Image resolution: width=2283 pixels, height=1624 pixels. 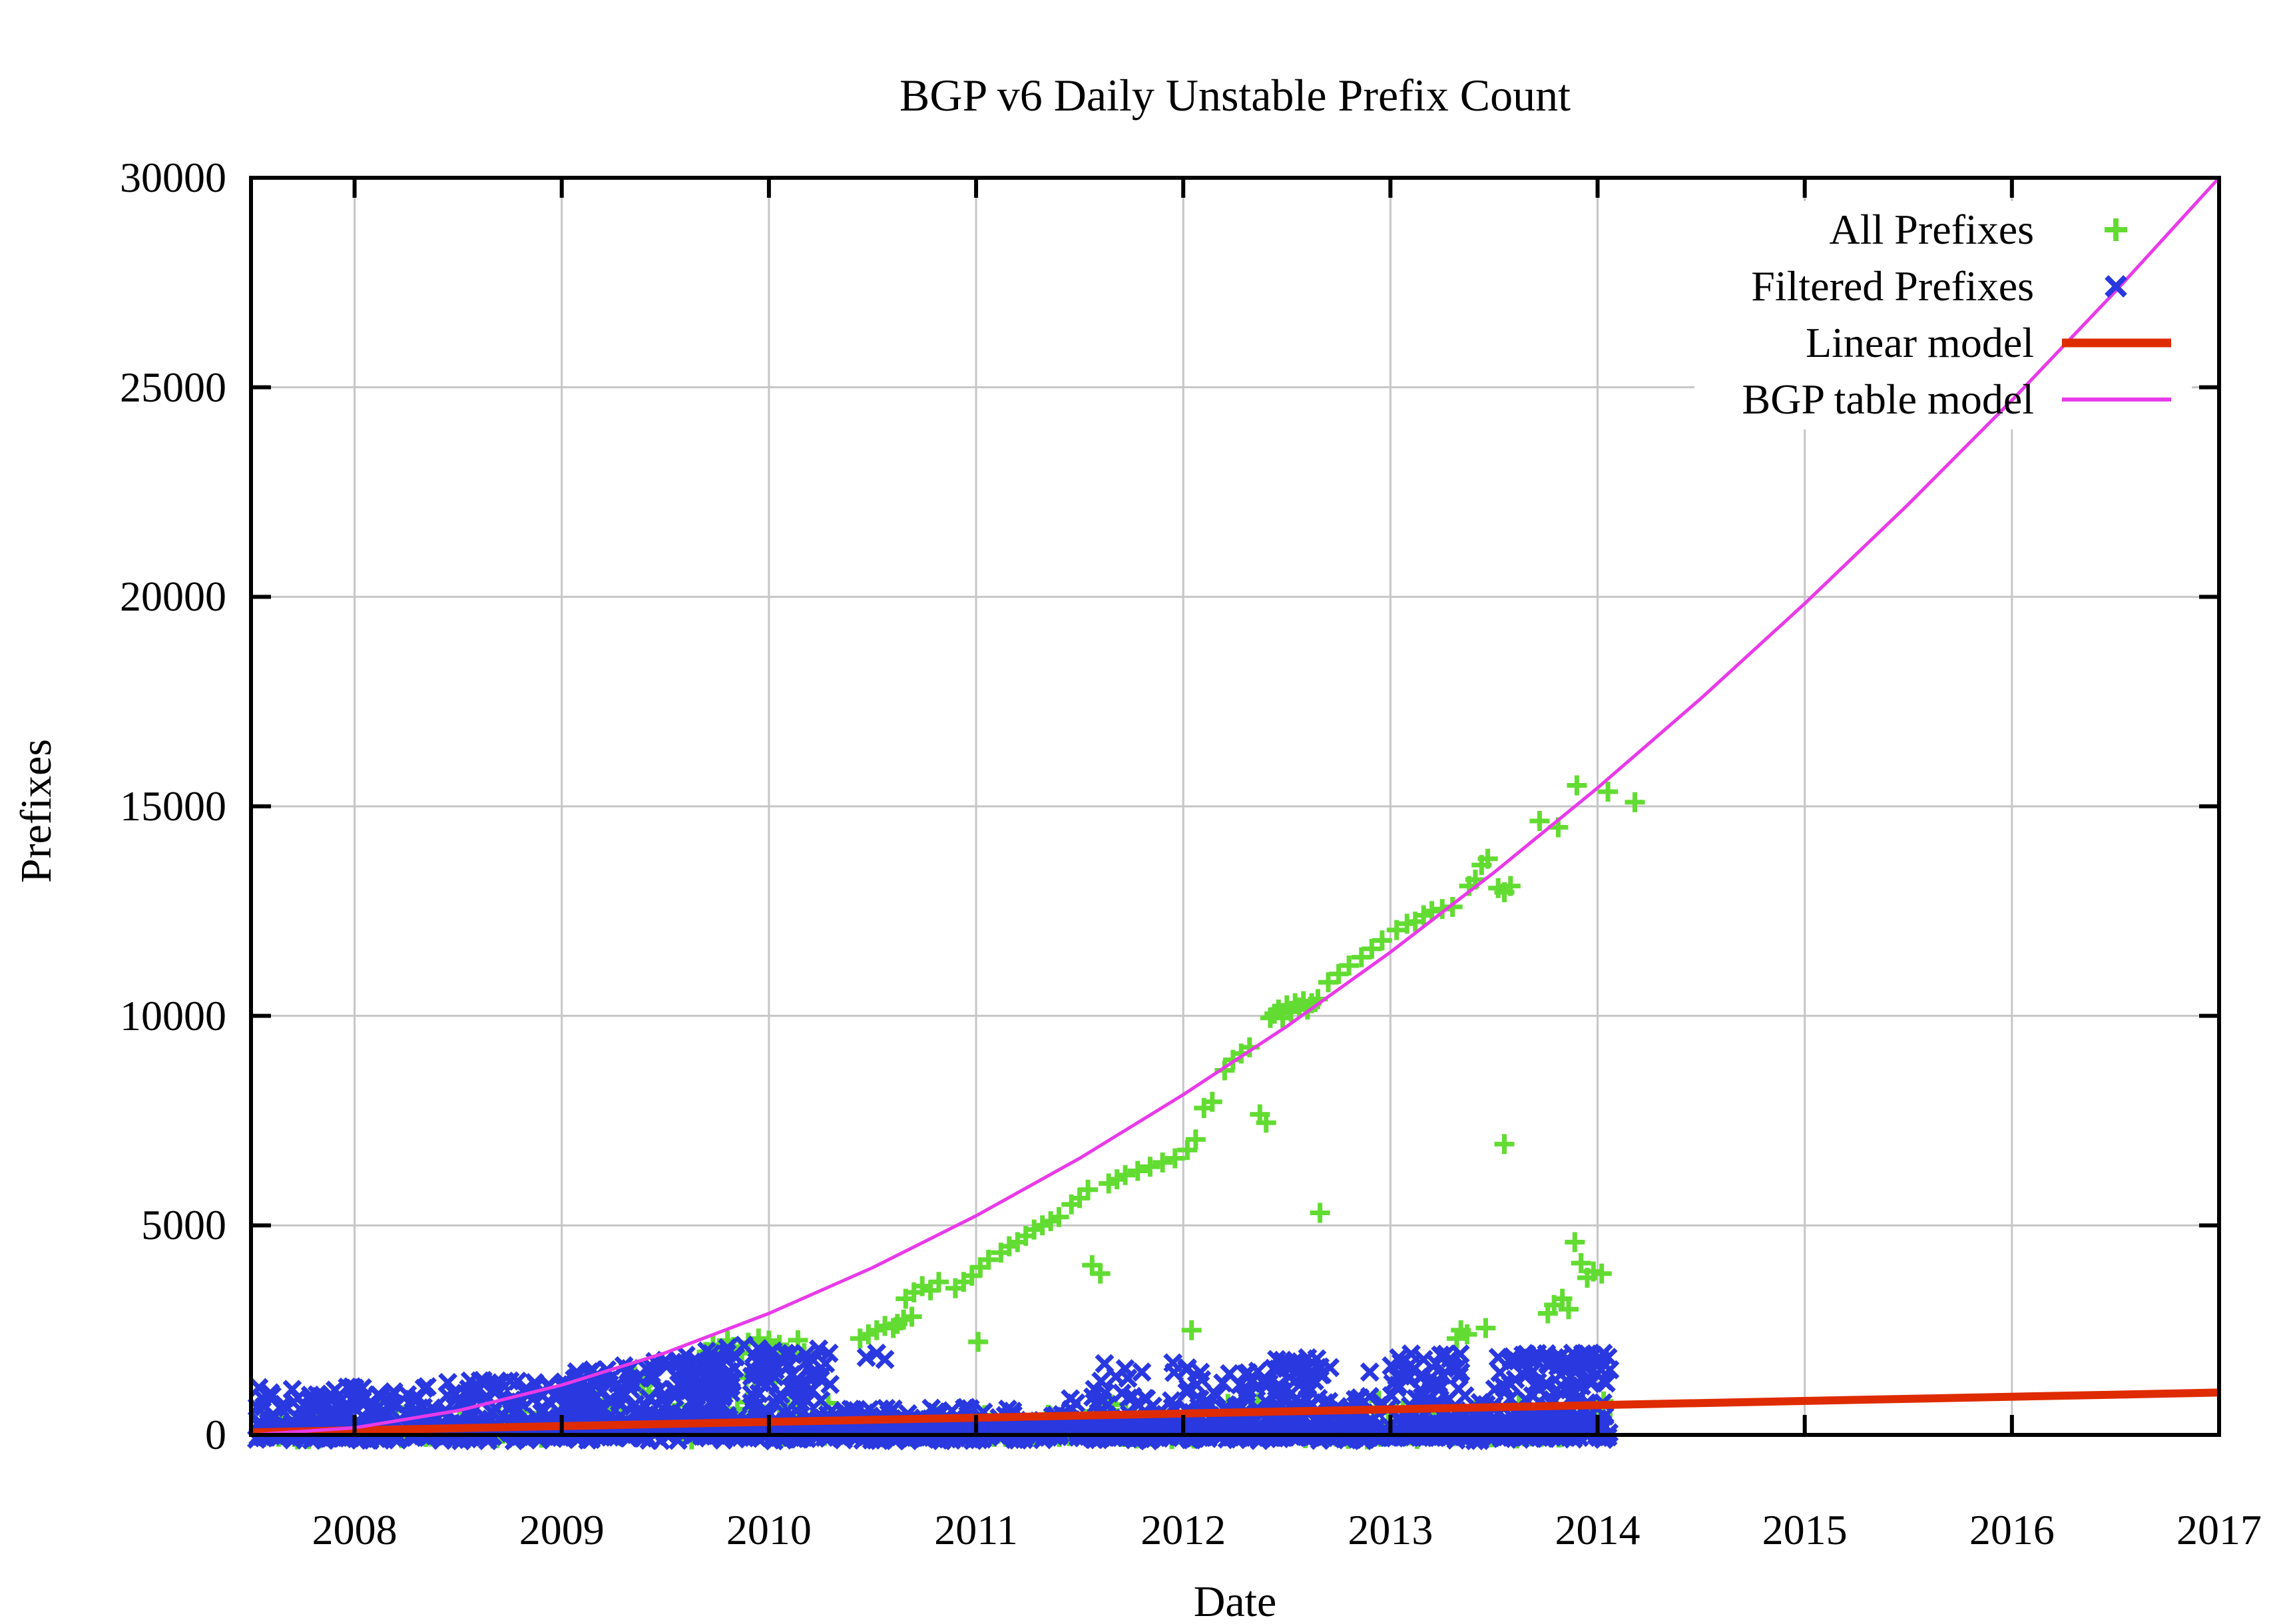 I want to click on x-tick-label-2012: 2012, so click(x=1184, y=1529).